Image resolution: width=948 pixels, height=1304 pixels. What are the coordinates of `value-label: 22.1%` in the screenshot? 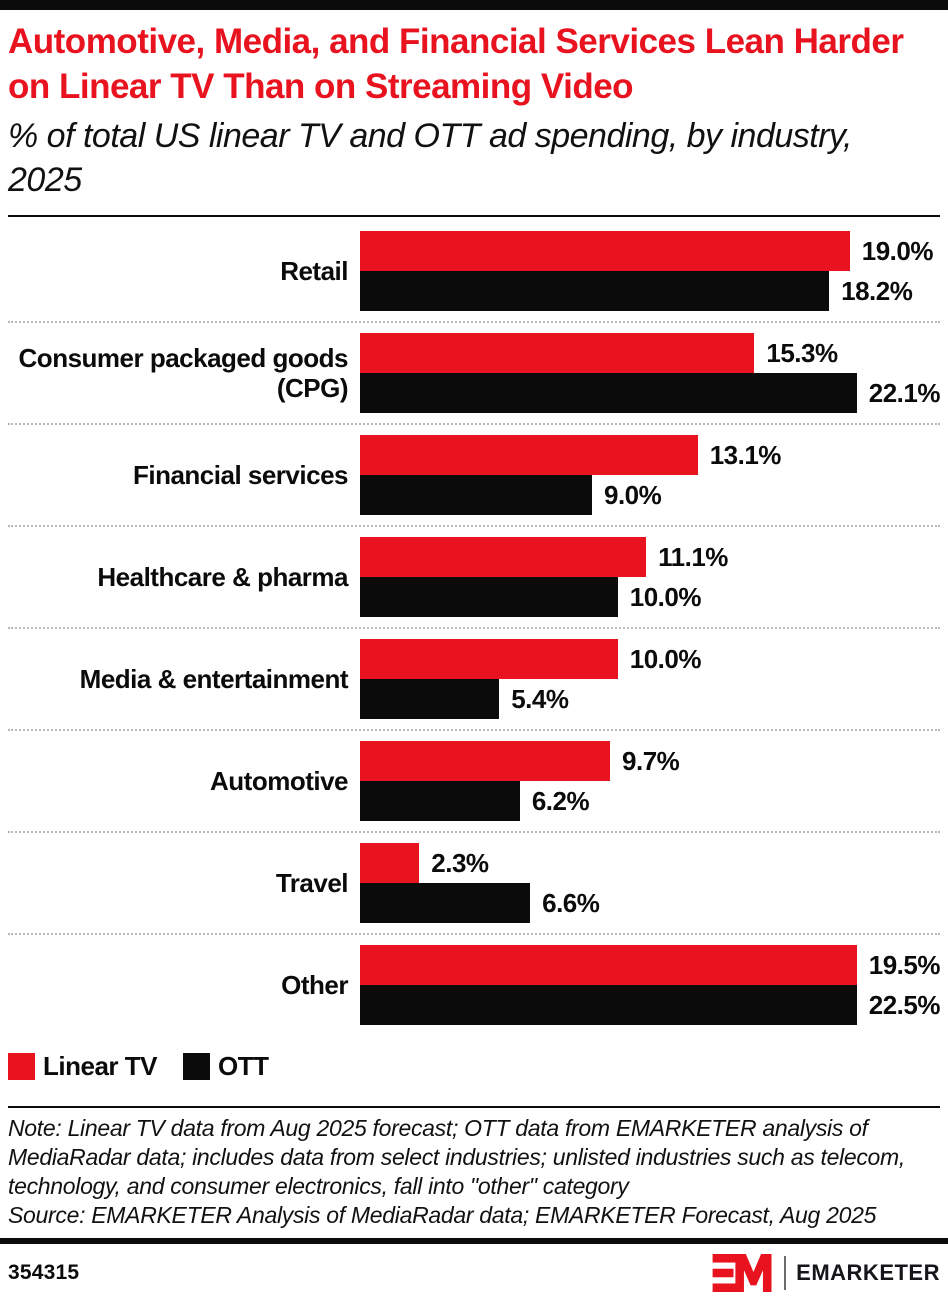 It's located at (904, 392).